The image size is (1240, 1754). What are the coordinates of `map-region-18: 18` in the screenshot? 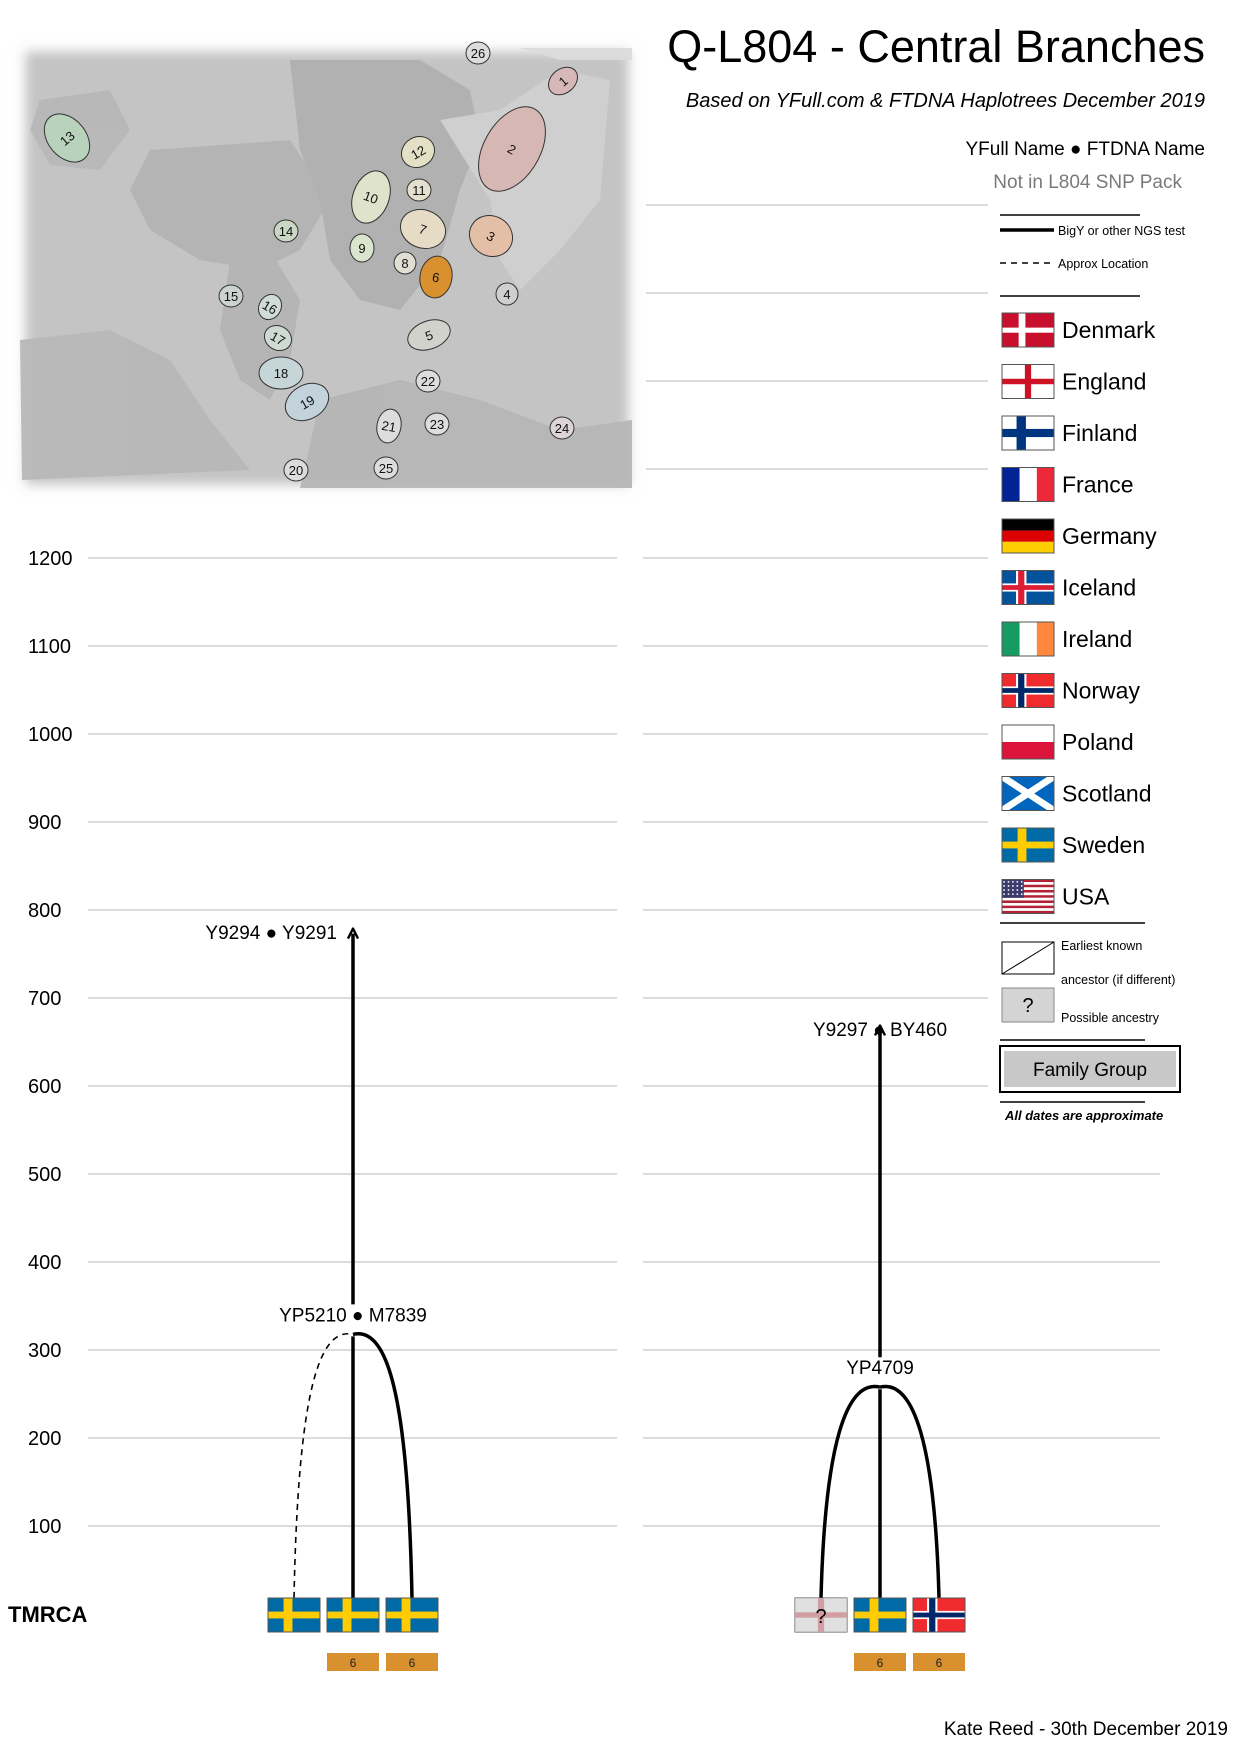 It's located at (281, 373).